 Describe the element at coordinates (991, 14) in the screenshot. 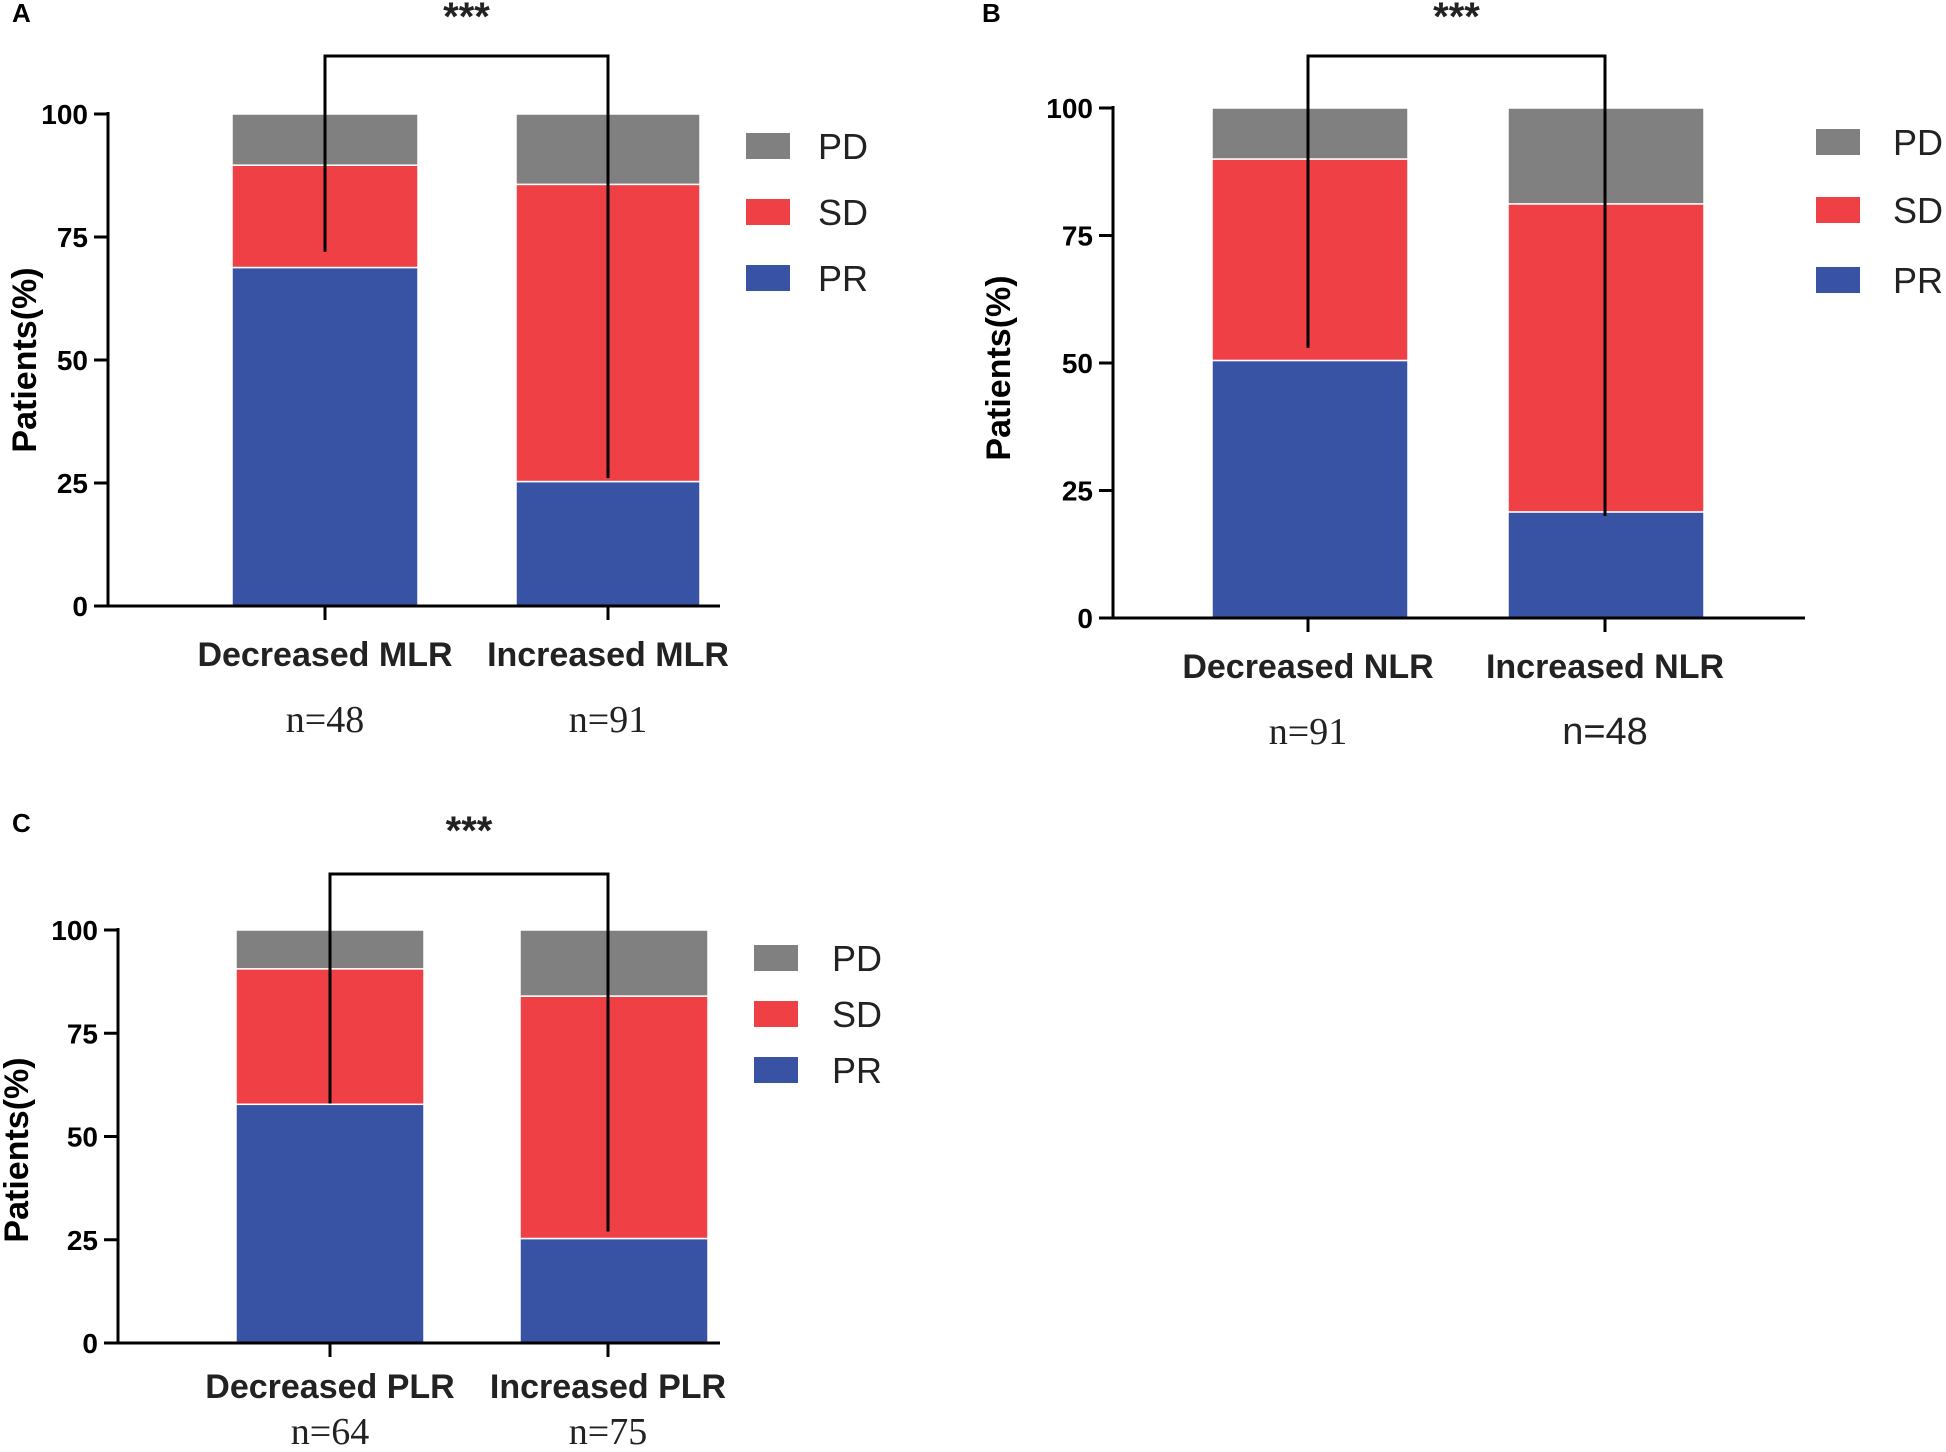

I see `panel-letter: B` at that location.